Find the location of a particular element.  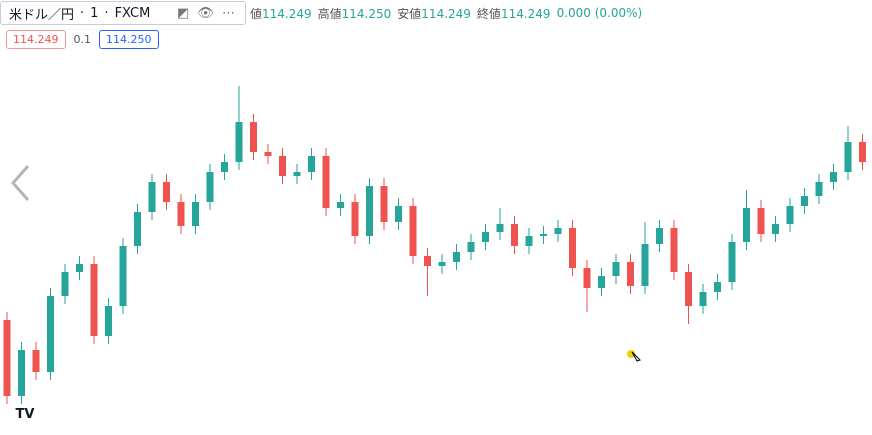

svg-text: TV is located at coordinates (25, 414).